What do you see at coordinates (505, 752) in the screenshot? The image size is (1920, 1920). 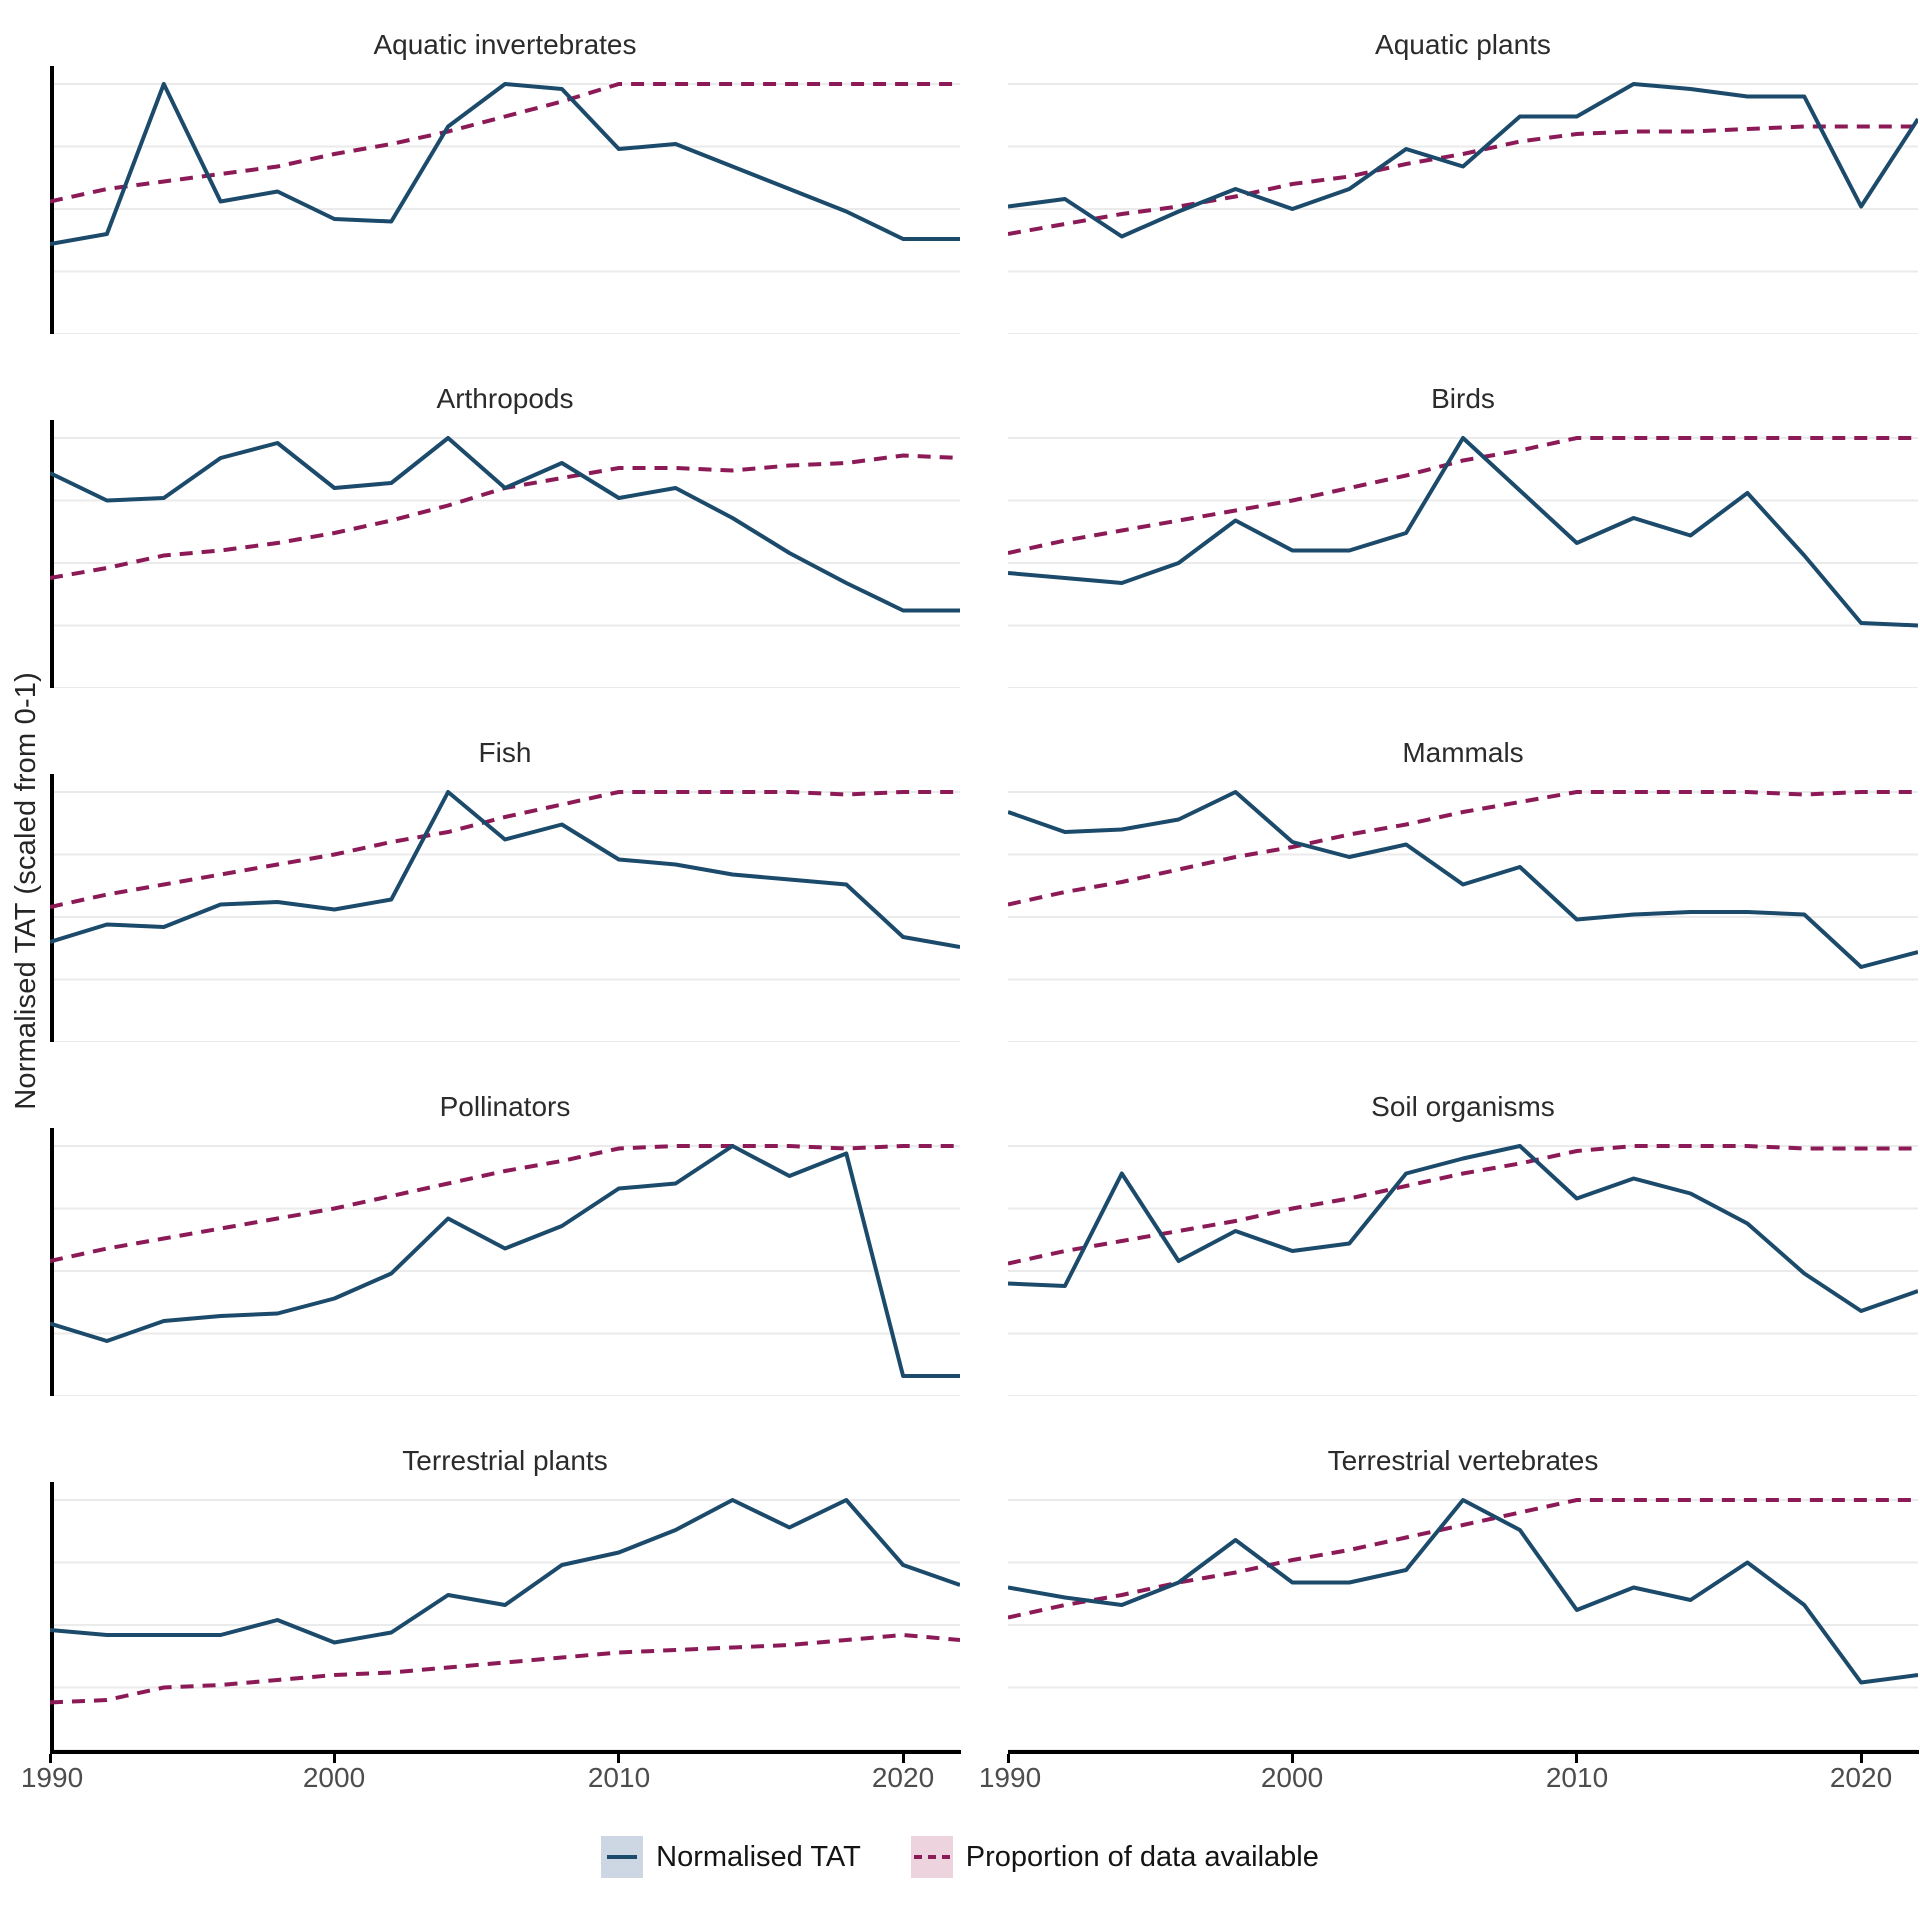 I see `facet-title: Fish` at bounding box center [505, 752].